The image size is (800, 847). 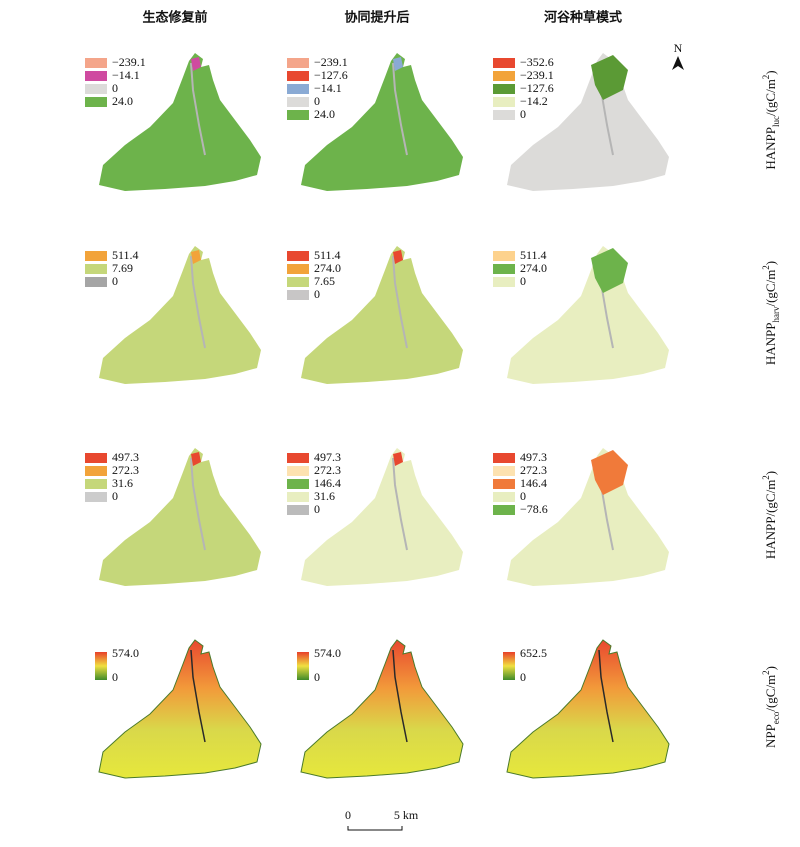 I want to click on legend-label: 7.65, so click(x=324, y=281).